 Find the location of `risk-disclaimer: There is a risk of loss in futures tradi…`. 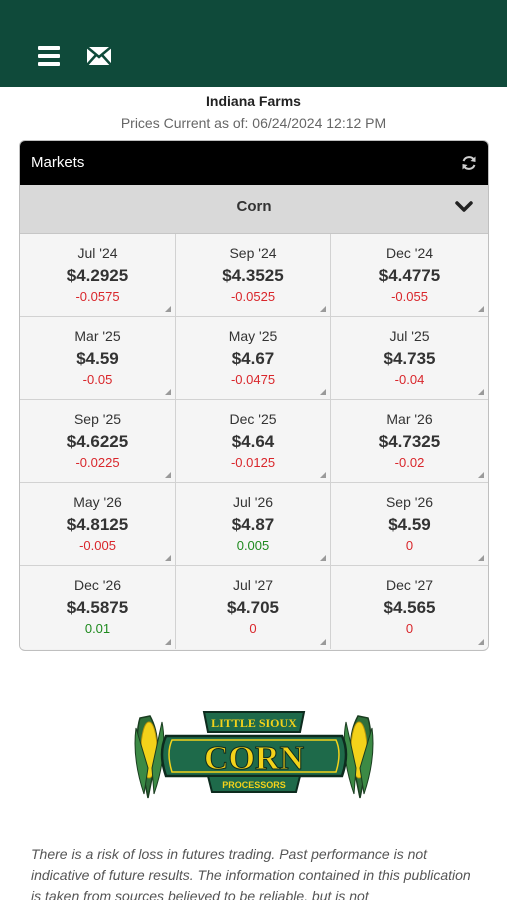

risk-disclaimer: There is a risk of loss in futures tradi… is located at coordinates (251, 873).